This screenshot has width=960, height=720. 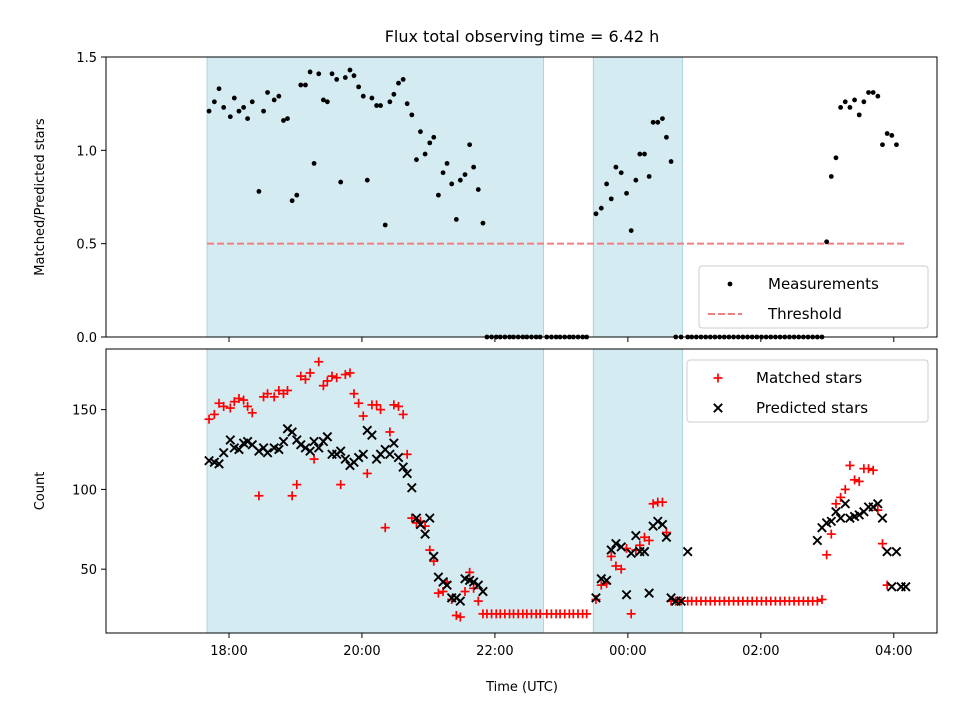 What do you see at coordinates (494, 651) in the screenshot?
I see `x-tick-label: 22:00` at bounding box center [494, 651].